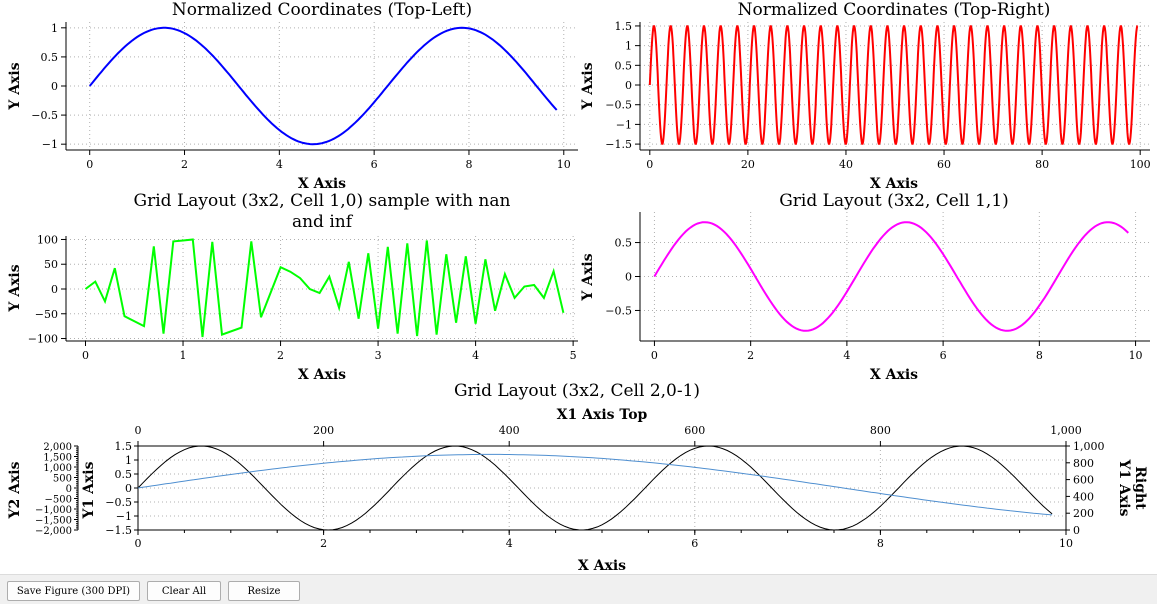  Describe the element at coordinates (624, 26) in the screenshot. I see `y-tick-label: 1.5` at that location.